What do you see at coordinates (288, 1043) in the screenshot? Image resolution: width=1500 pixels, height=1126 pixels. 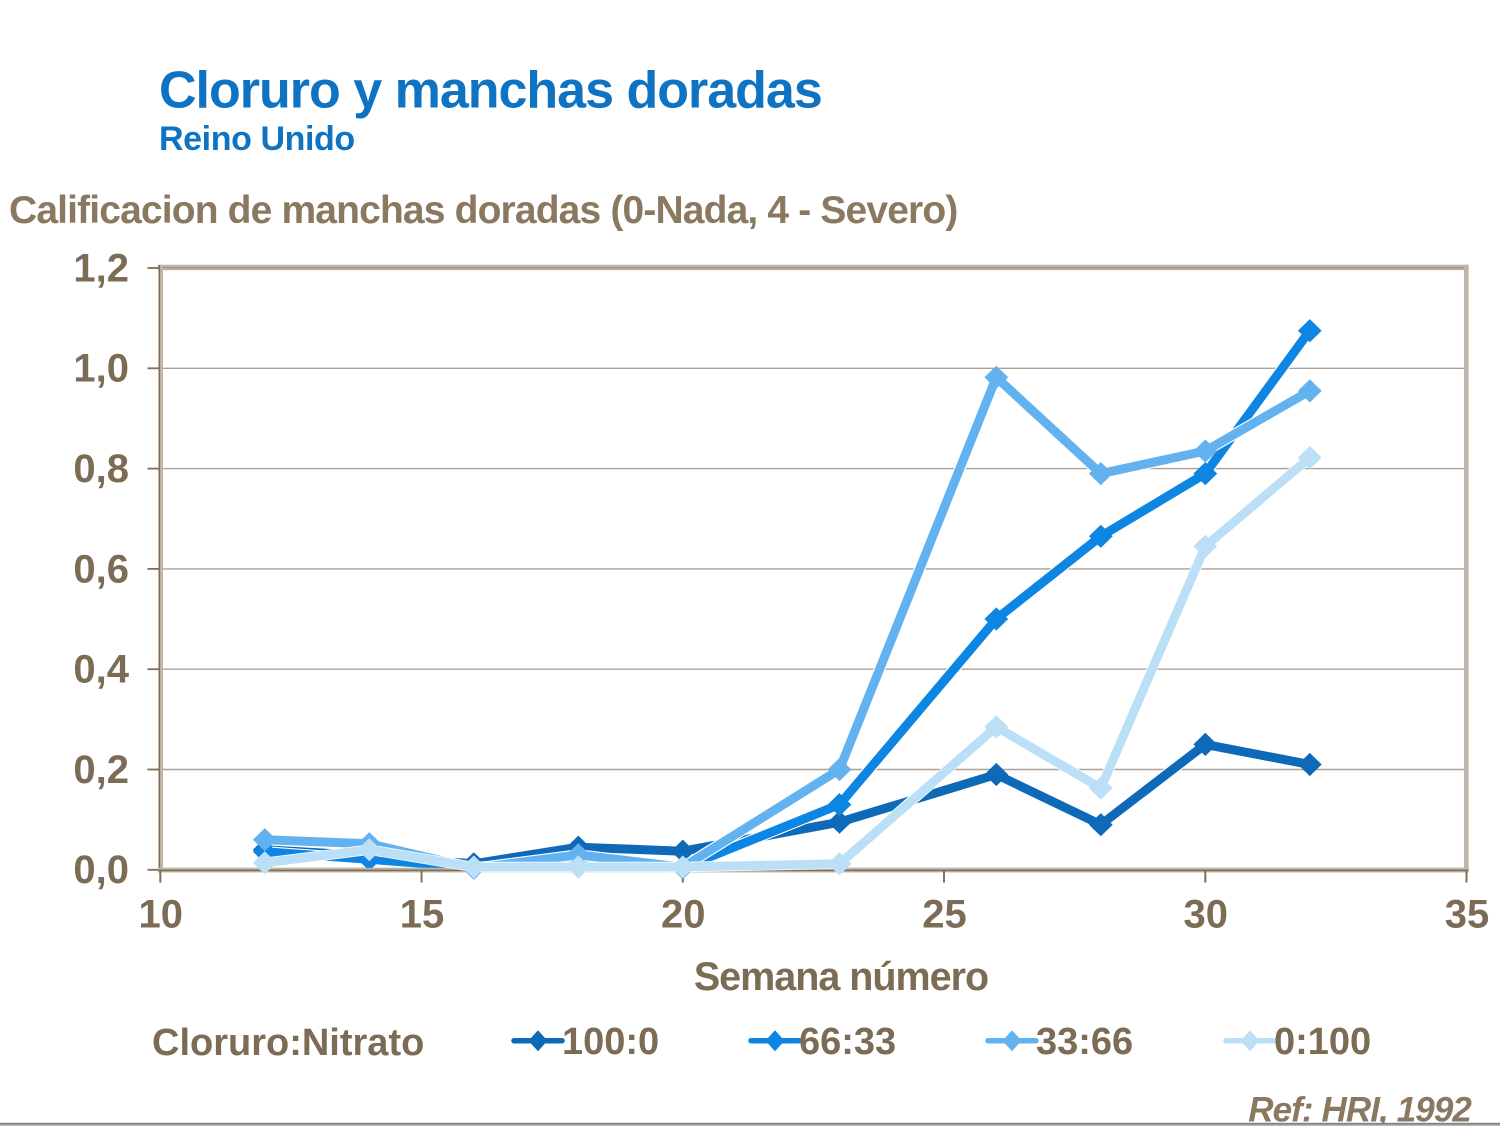 I see `svg-text: Cloruro:Nitrato` at bounding box center [288, 1043].